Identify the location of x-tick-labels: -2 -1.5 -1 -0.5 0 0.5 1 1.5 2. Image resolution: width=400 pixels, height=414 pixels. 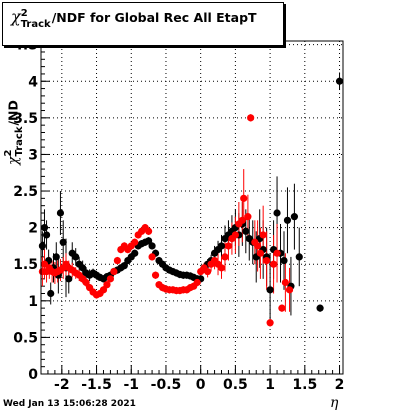
(199, 385).